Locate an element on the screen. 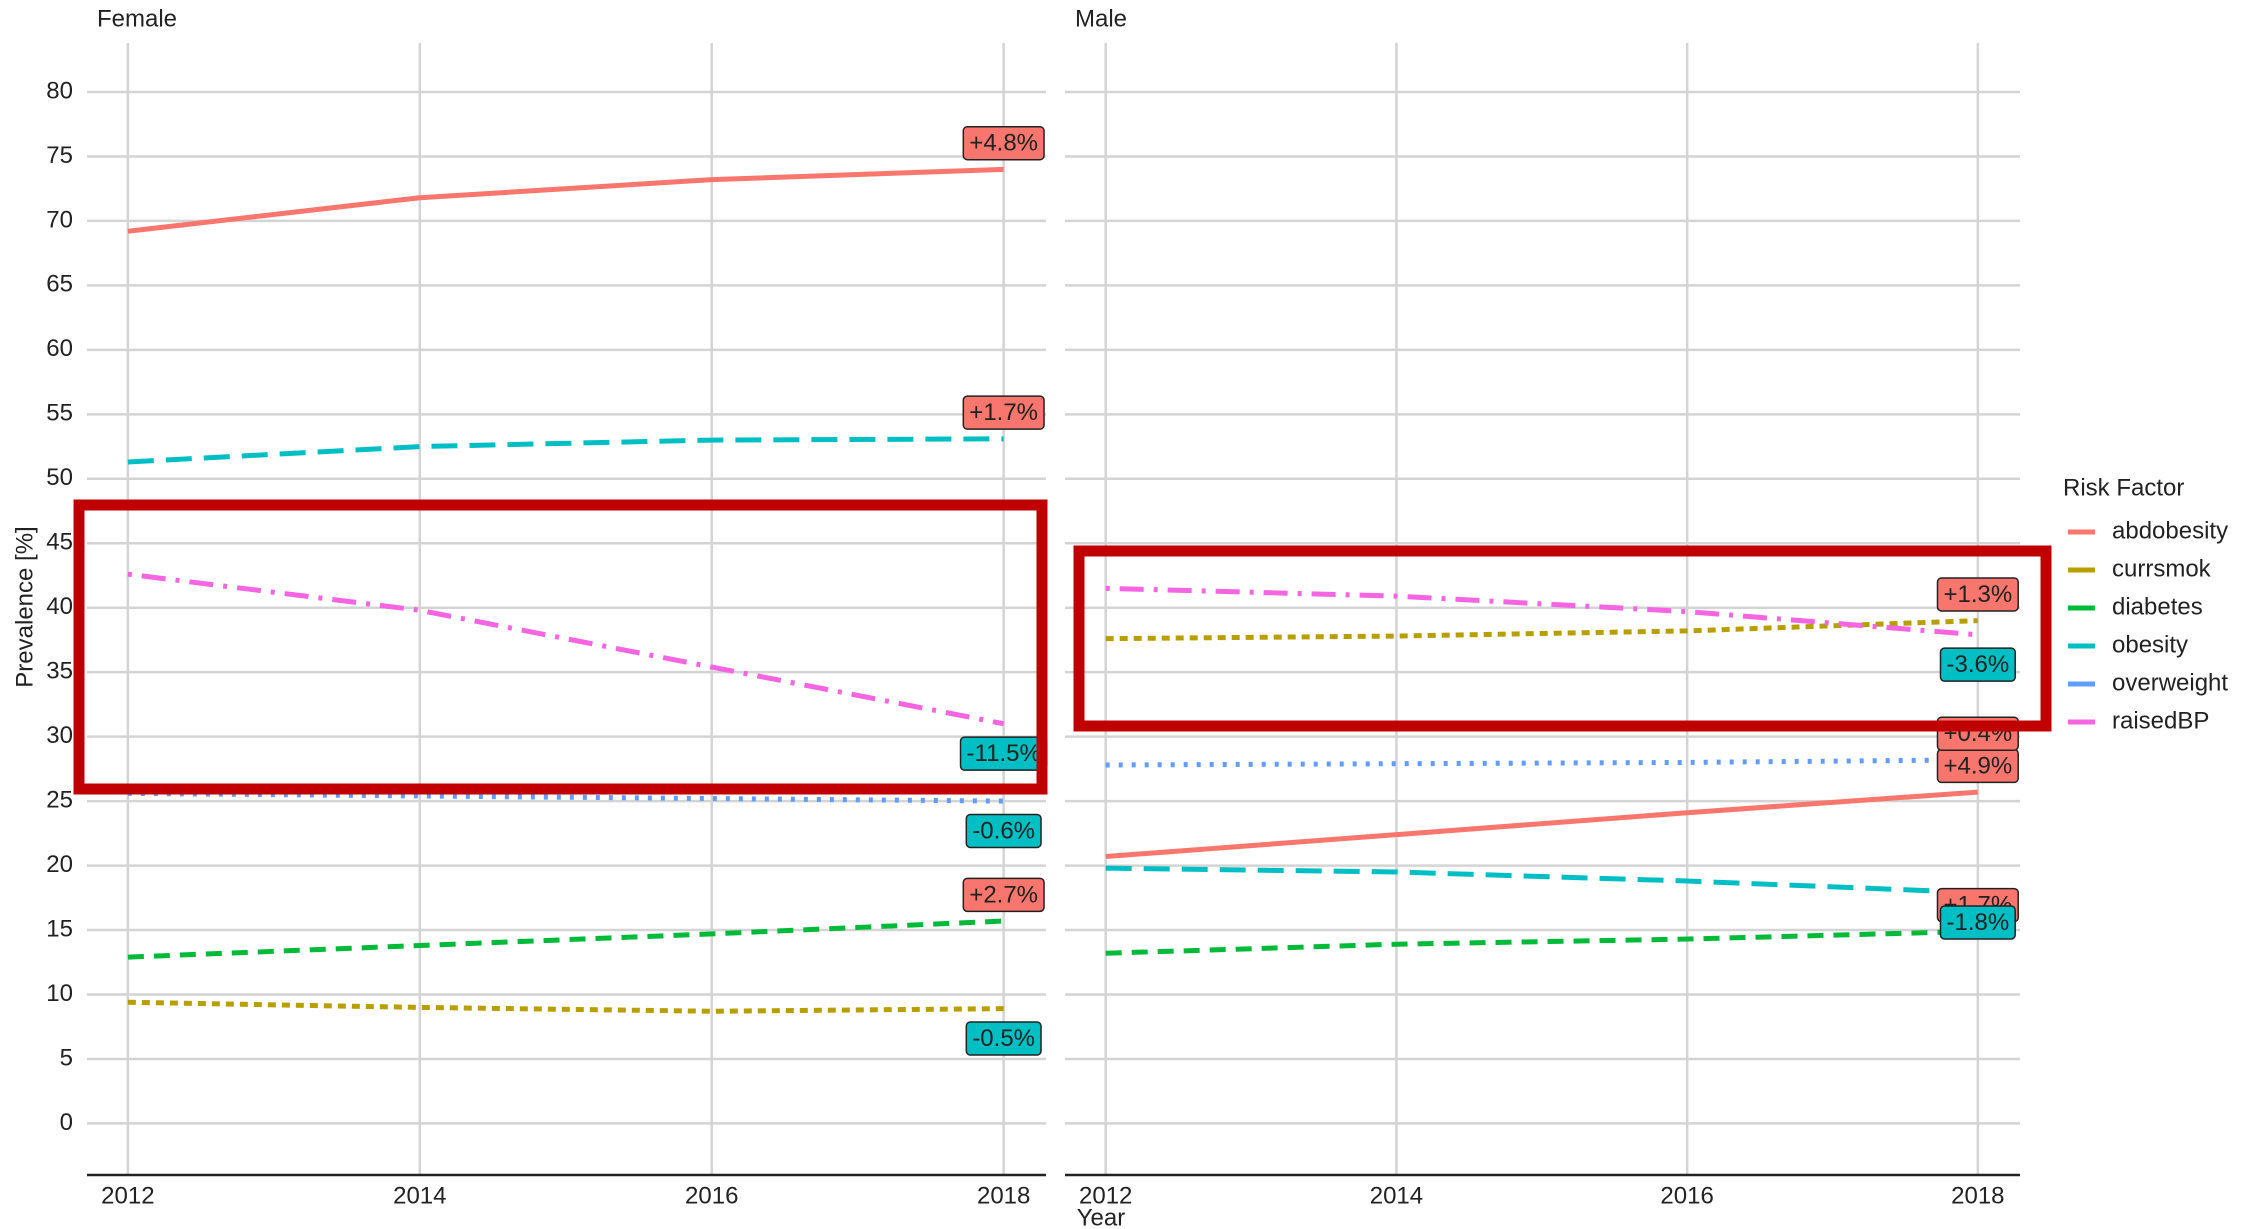 This screenshot has width=2244, height=1229. end-label-text: +1.7% is located at coordinates (1003, 412).